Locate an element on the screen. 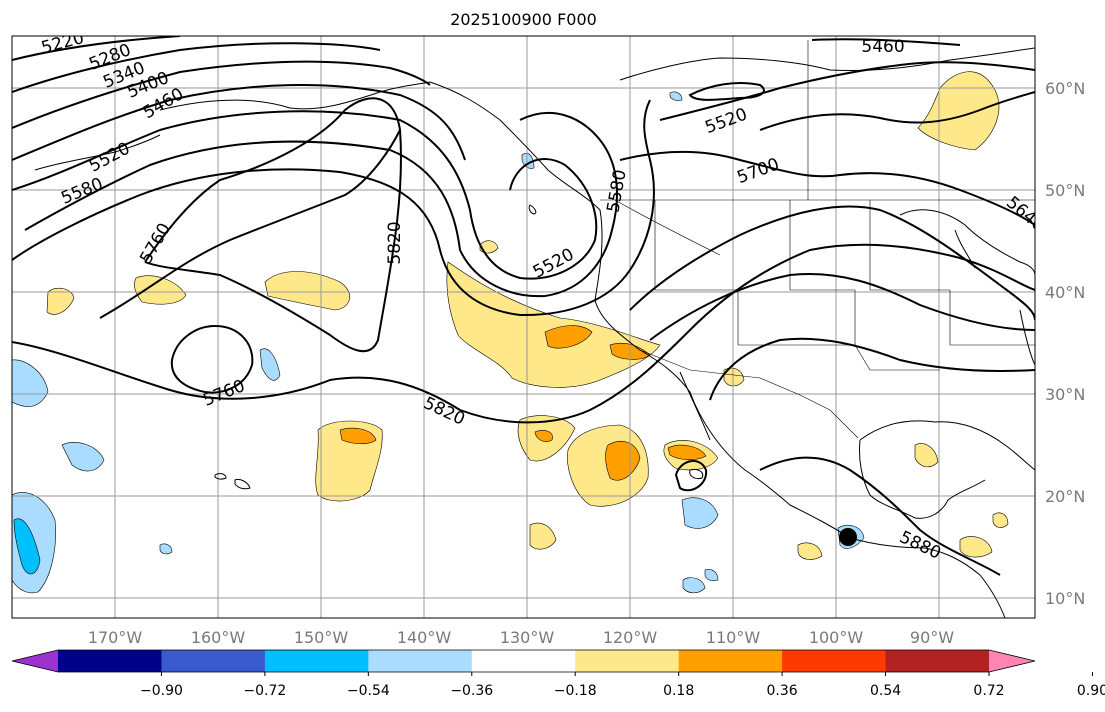 This screenshot has width=1105, height=712. colorbar-segments is located at coordinates (523, 661).